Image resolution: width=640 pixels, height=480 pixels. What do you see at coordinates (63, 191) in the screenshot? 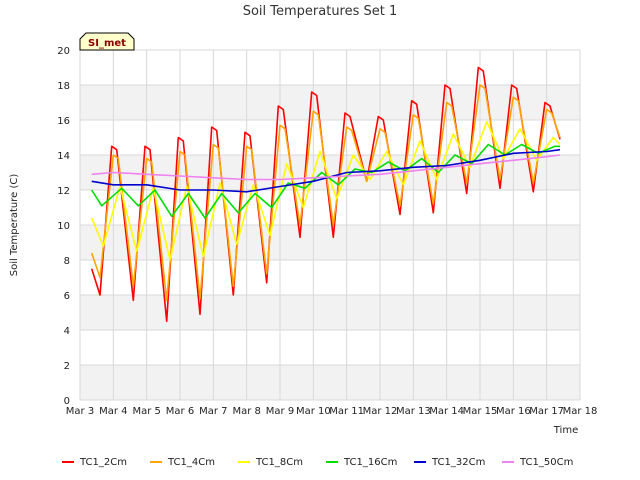
I see `y-tick-label: 12` at bounding box center [63, 191].